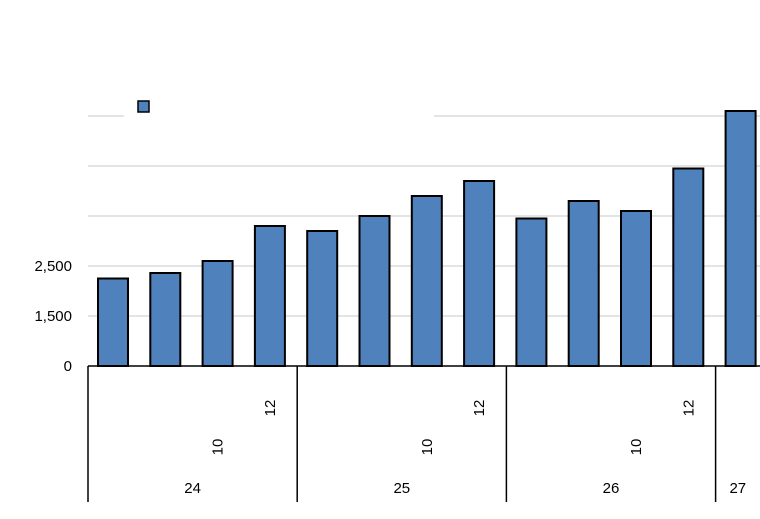  What do you see at coordinates (143, 106) in the screenshot?
I see `legend-swatch` at bounding box center [143, 106].